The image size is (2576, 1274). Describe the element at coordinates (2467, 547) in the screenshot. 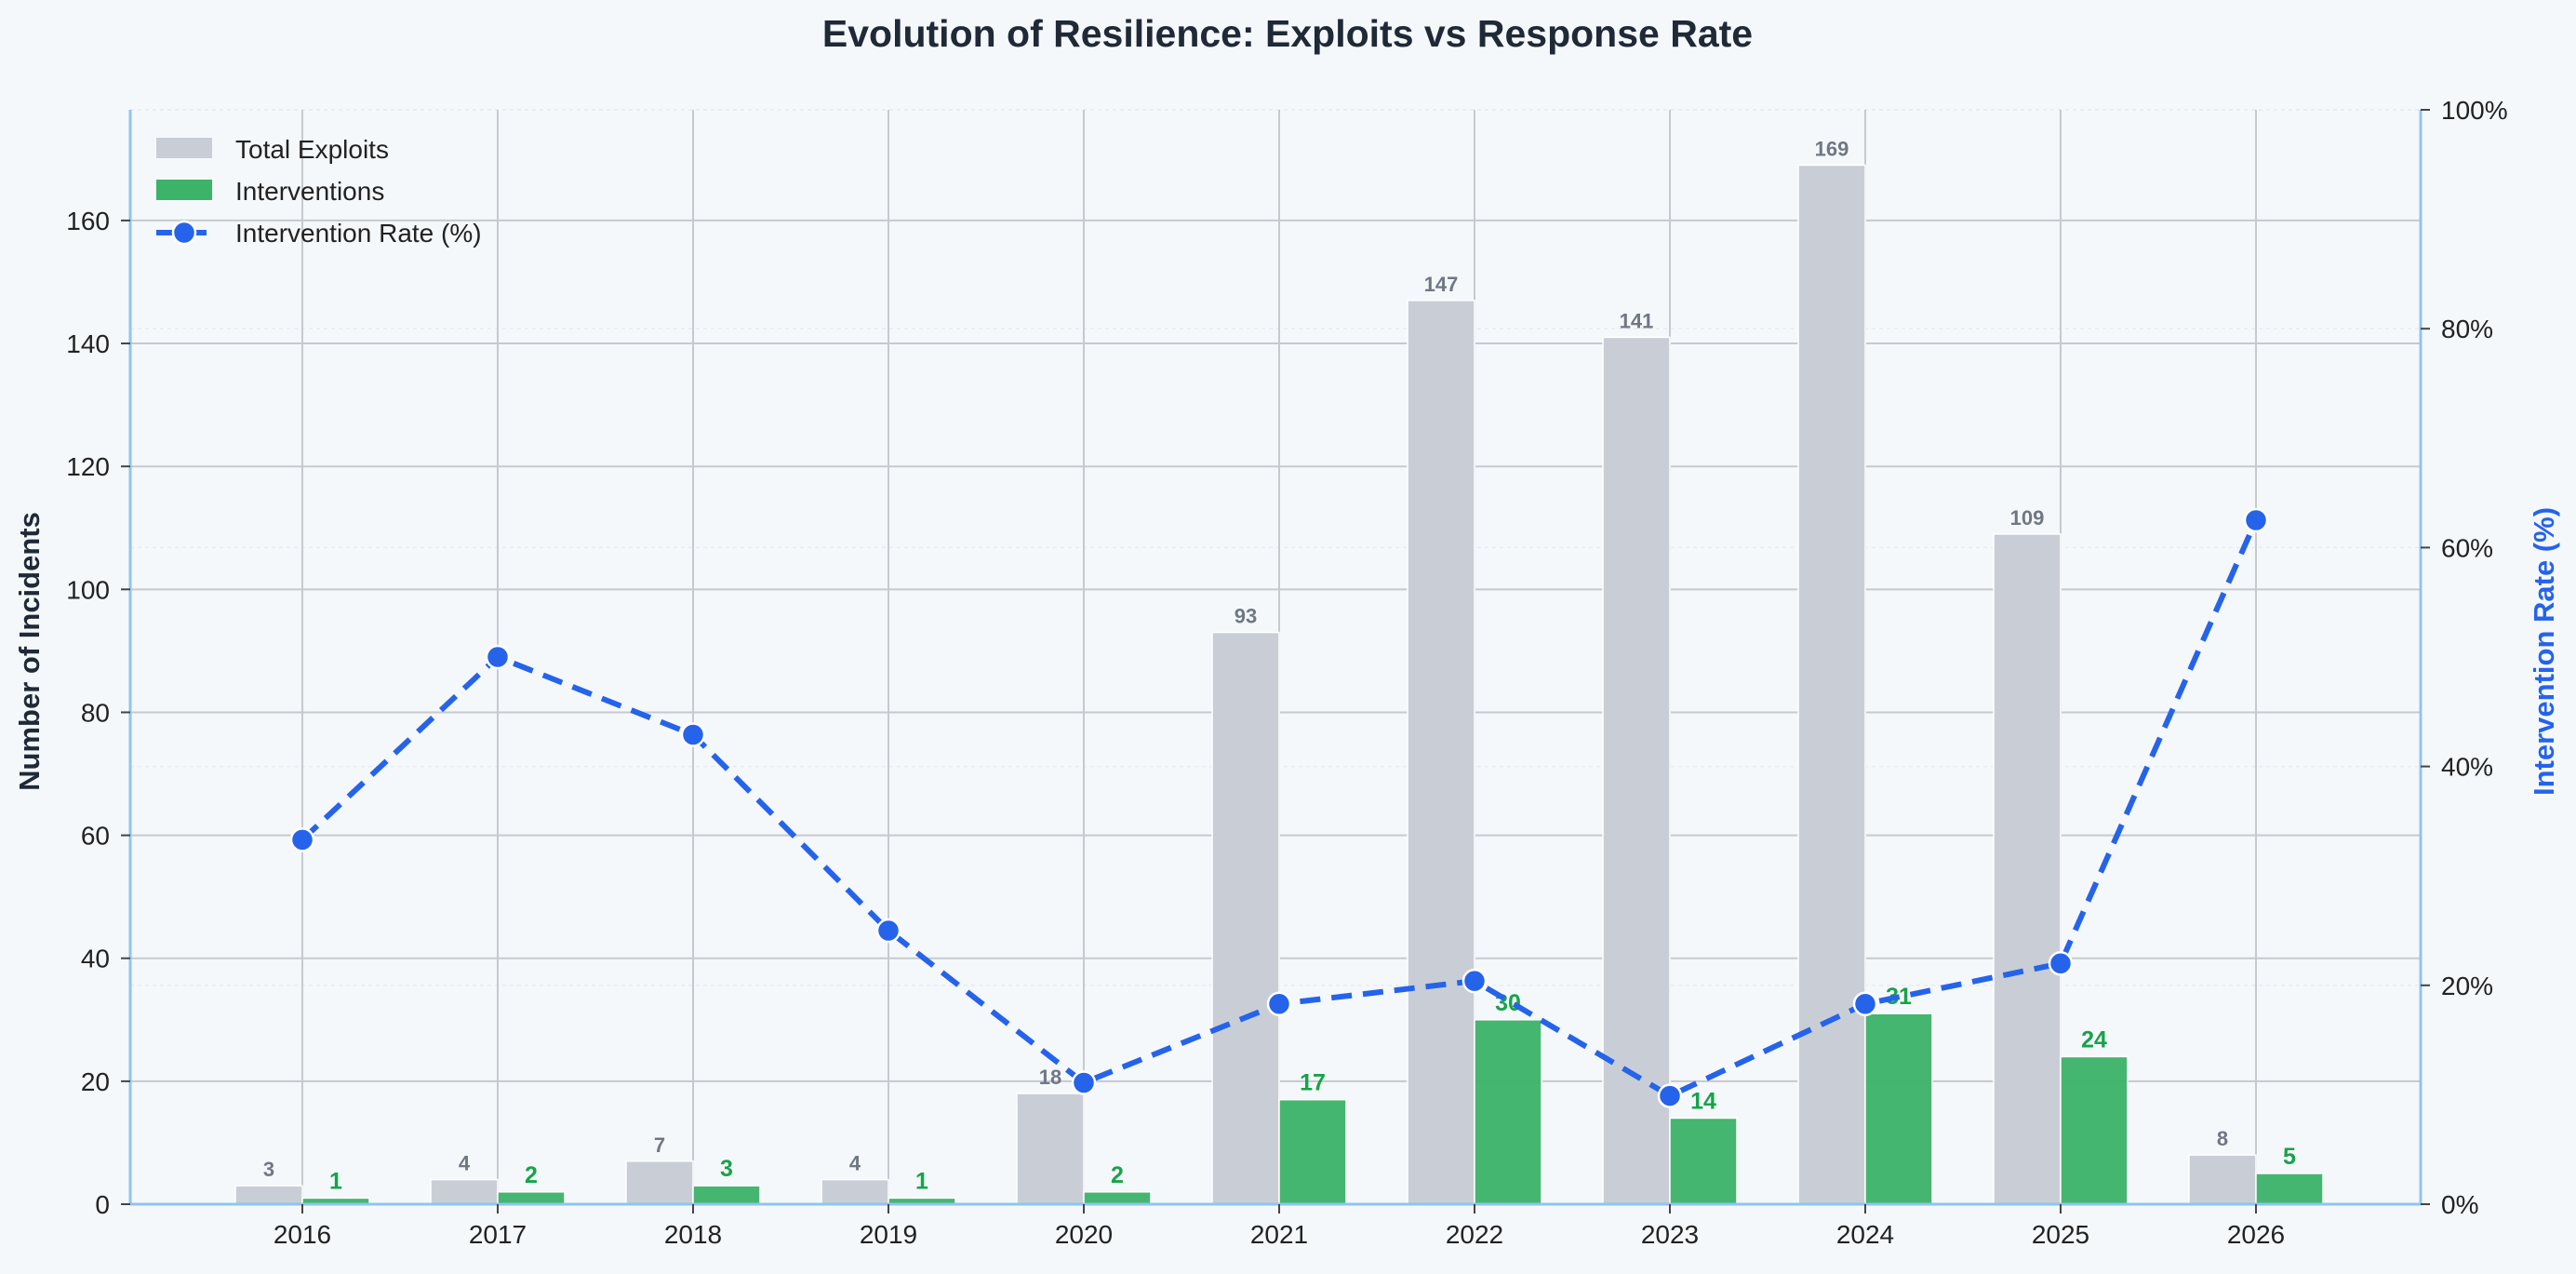

I see `y2-tick-label: 60%` at that location.